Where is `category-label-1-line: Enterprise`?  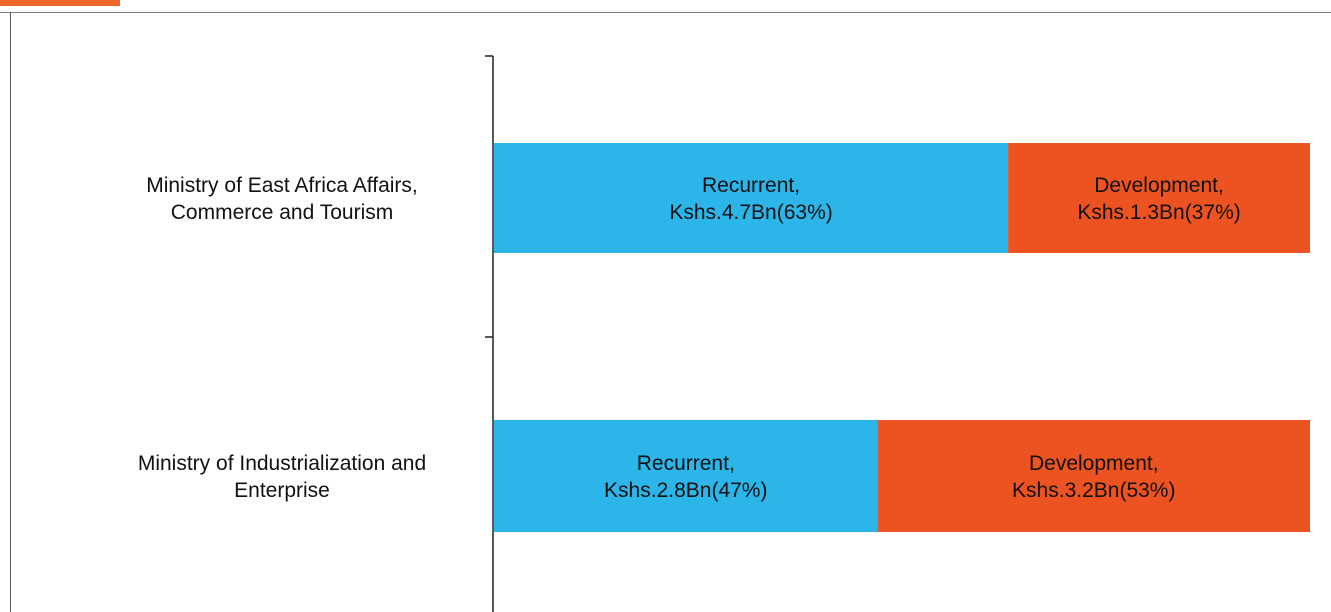 category-label-1-line: Enterprise is located at coordinates (282, 490).